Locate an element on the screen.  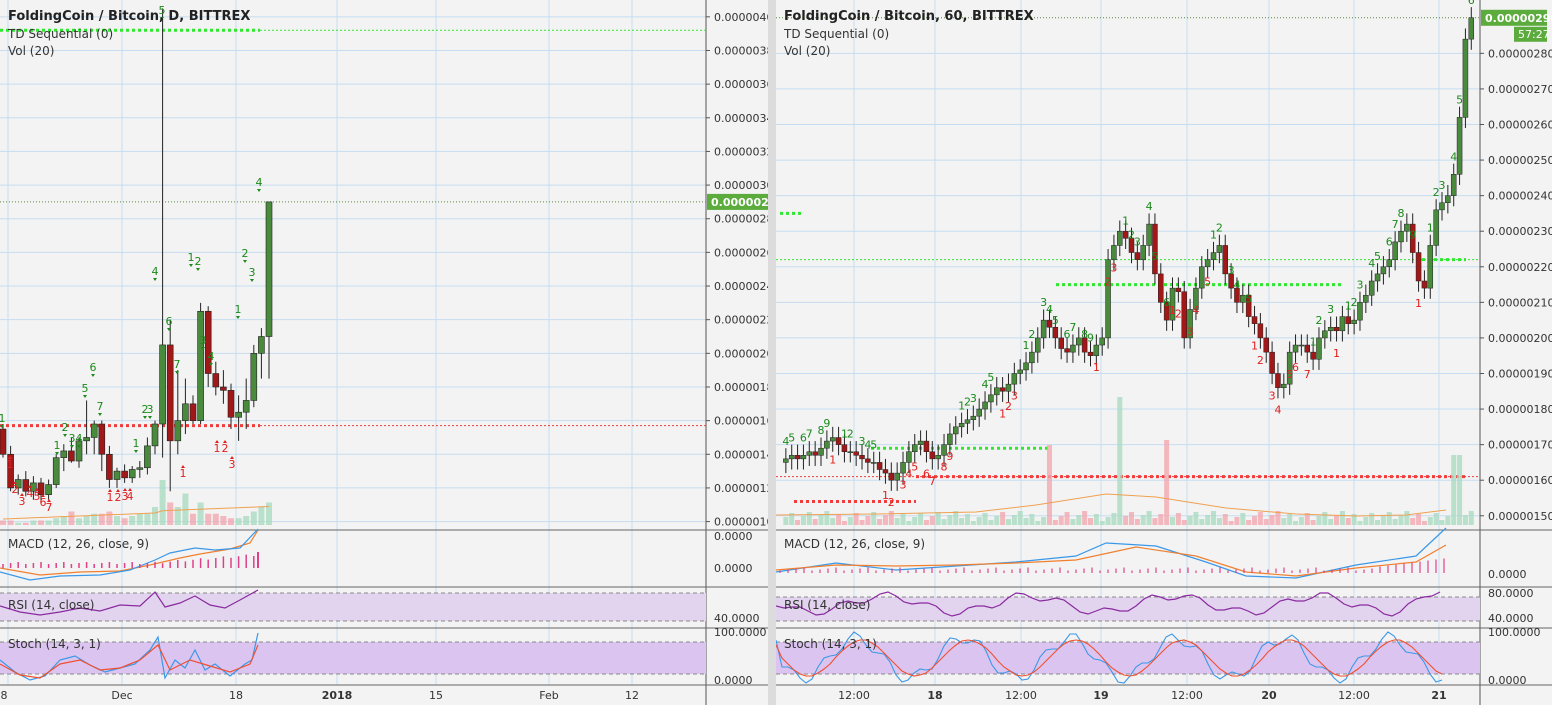
panel-divider is located at coordinates (772, 352).